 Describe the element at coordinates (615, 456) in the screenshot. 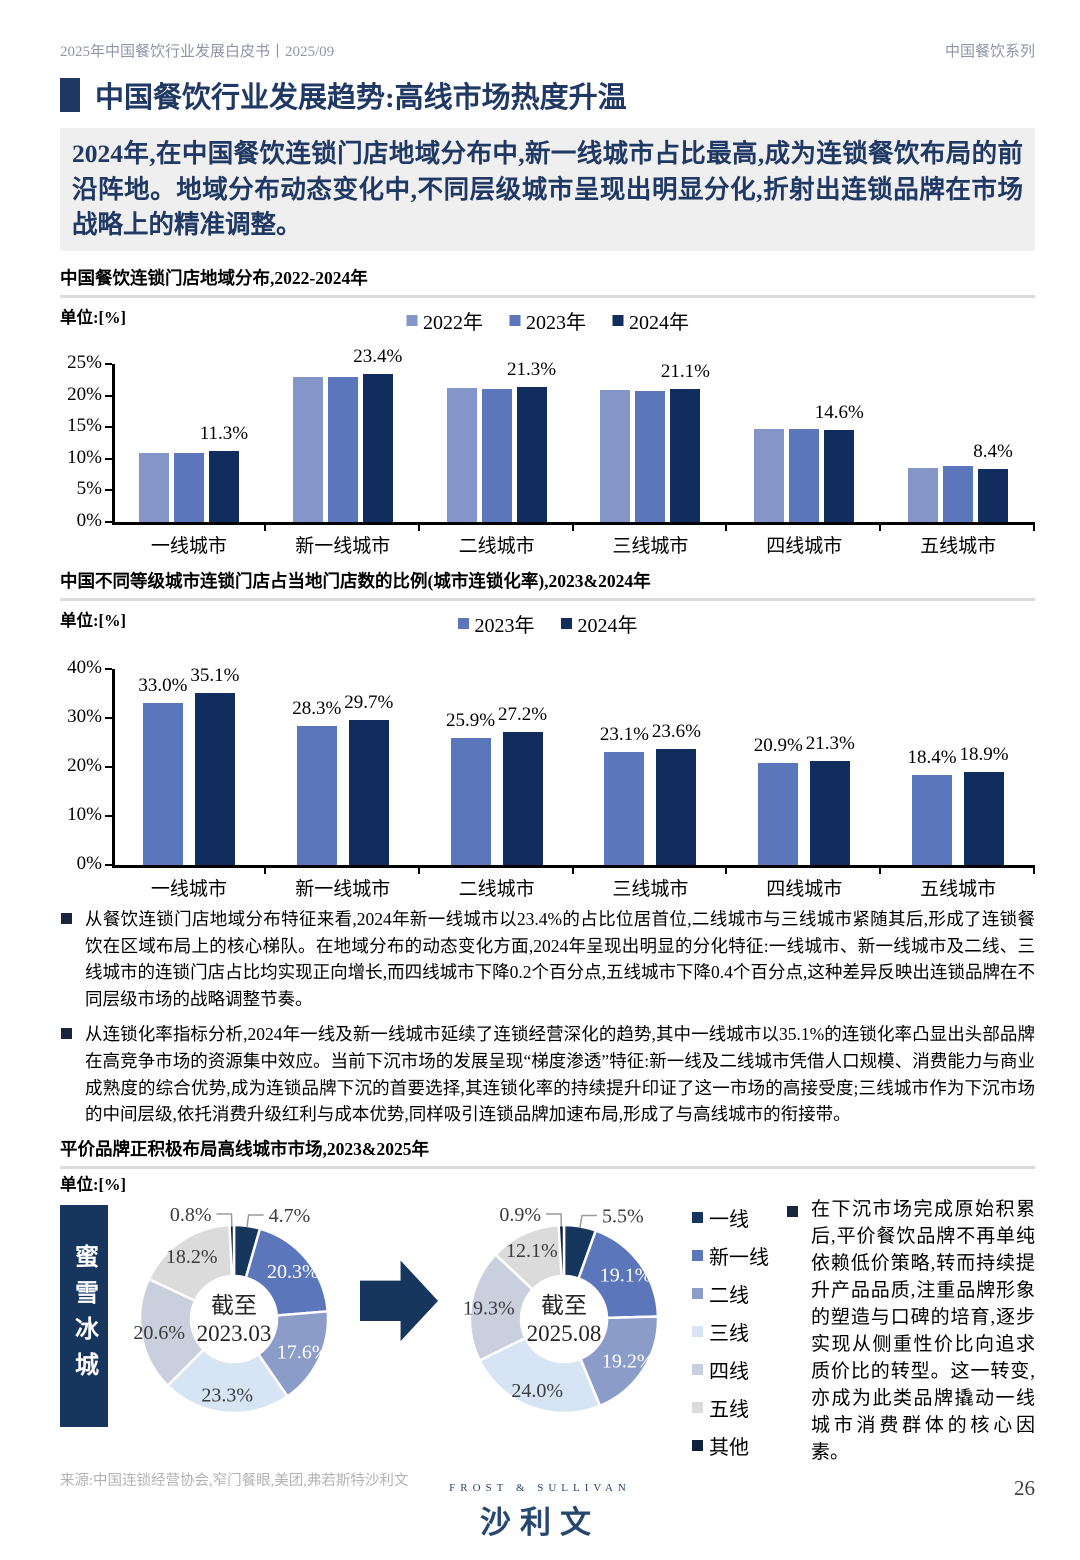

I see `bar-2022年-三线城市` at that location.